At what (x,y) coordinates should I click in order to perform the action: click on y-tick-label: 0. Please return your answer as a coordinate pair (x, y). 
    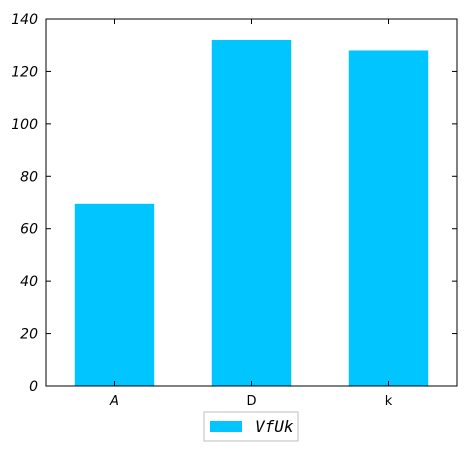
    Looking at the image, I should click on (33, 387).